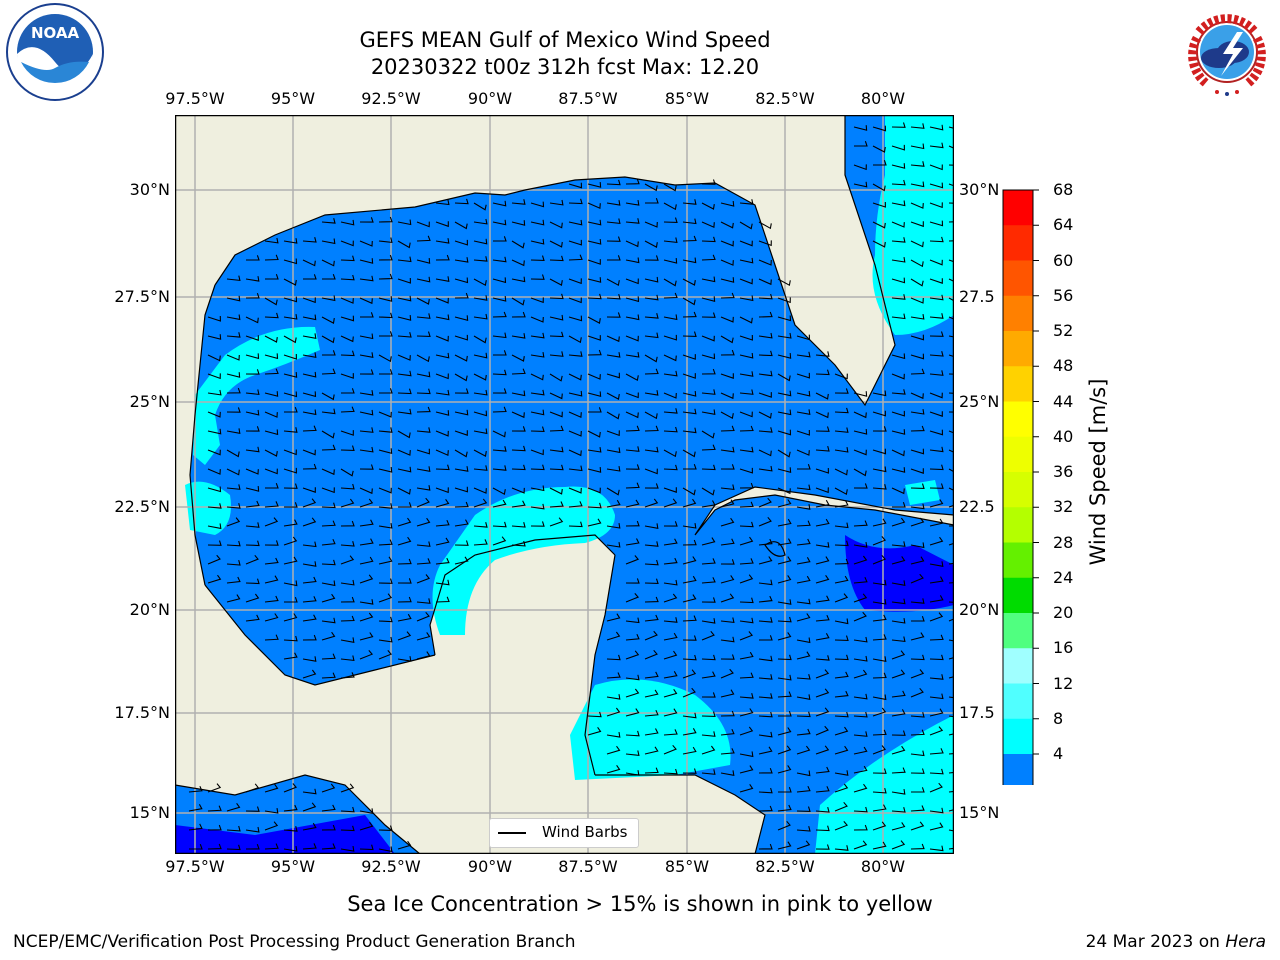 The height and width of the screenshot is (960, 1280). What do you see at coordinates (293, 98) in the screenshot?
I see `lon-tick-top: 95°W` at bounding box center [293, 98].